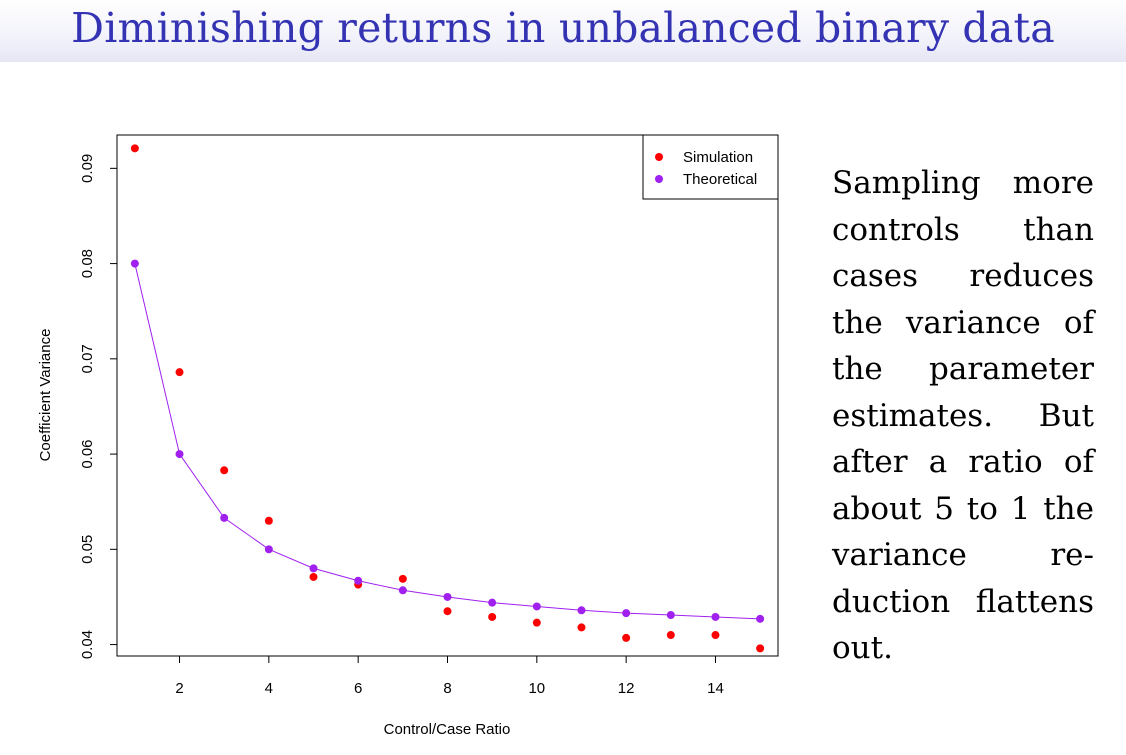 Image resolution: width=1126 pixels, height=755 pixels. Describe the element at coordinates (447, 688) in the screenshot. I see `x-tick-label: 8` at that location.